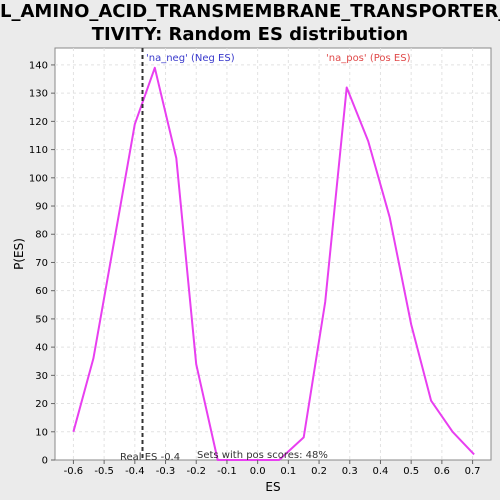 The width and height of the screenshot is (500, 500). What do you see at coordinates (227, 471) in the screenshot?
I see `x-tick-label: -0.1` at bounding box center [227, 471].